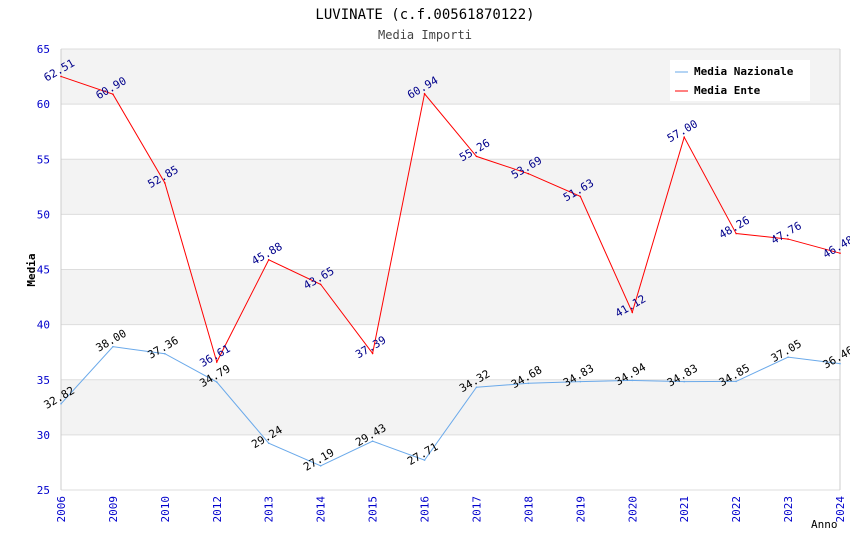  I want to click on data-label: 27.19, so click(318, 460).